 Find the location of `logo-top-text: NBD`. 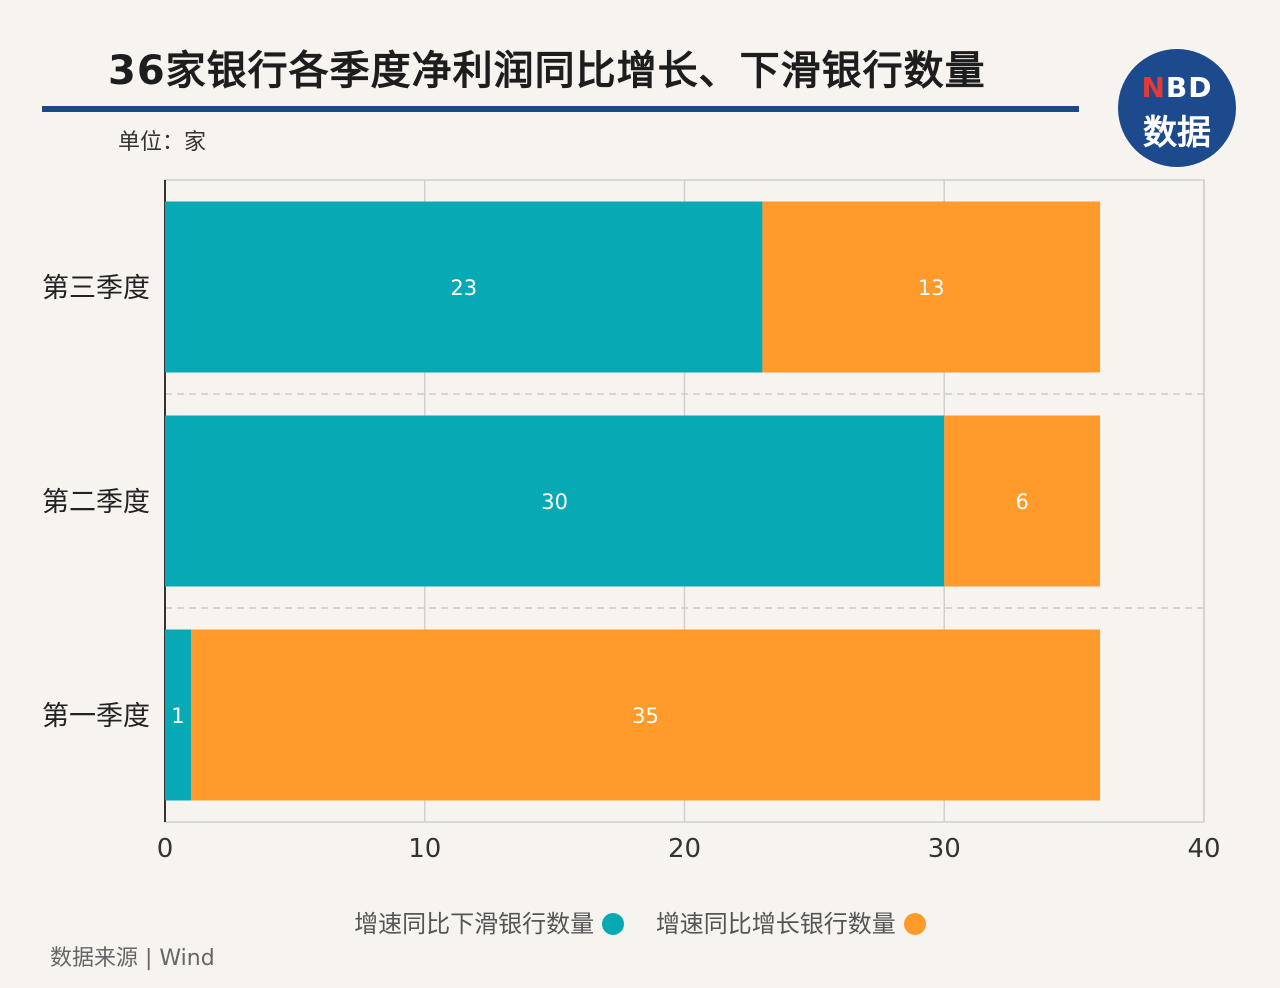

logo-top-text: NBD is located at coordinates (1177, 87).